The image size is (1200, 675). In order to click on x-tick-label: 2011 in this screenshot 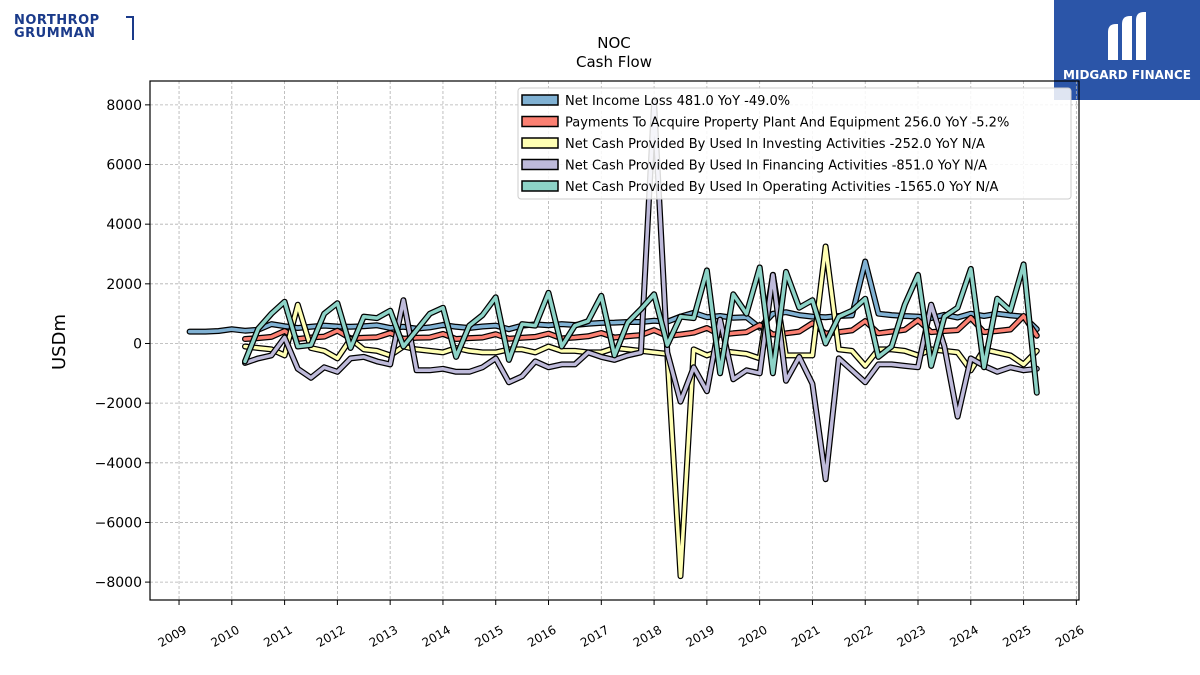, I will do `click(277, 636)`.